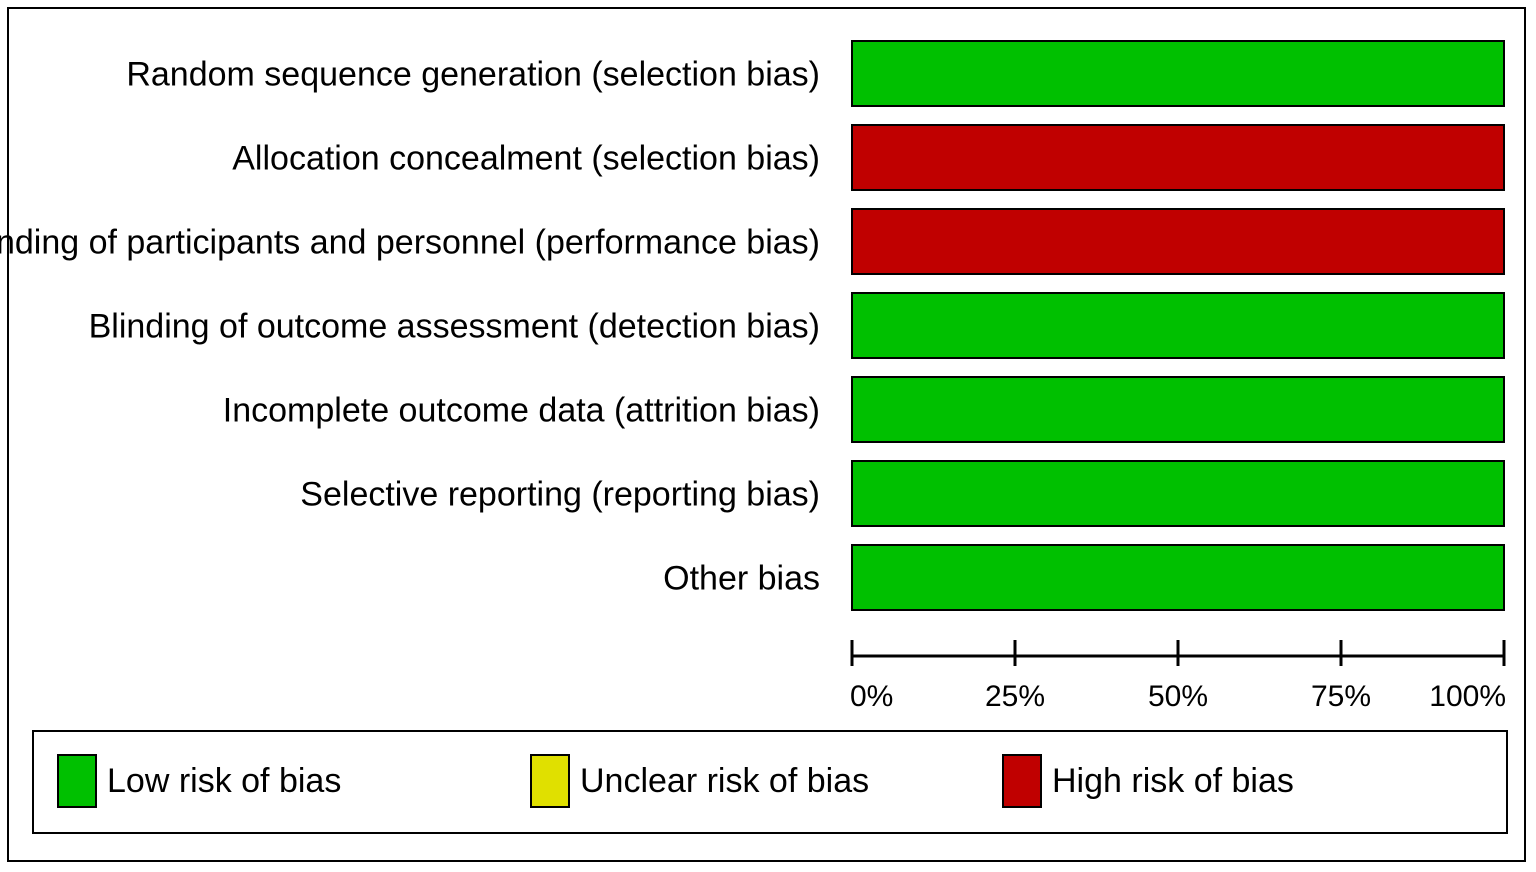 This screenshot has height=872, width=1536. What do you see at coordinates (871, 696) in the screenshot?
I see `x-tick-label: 0%` at bounding box center [871, 696].